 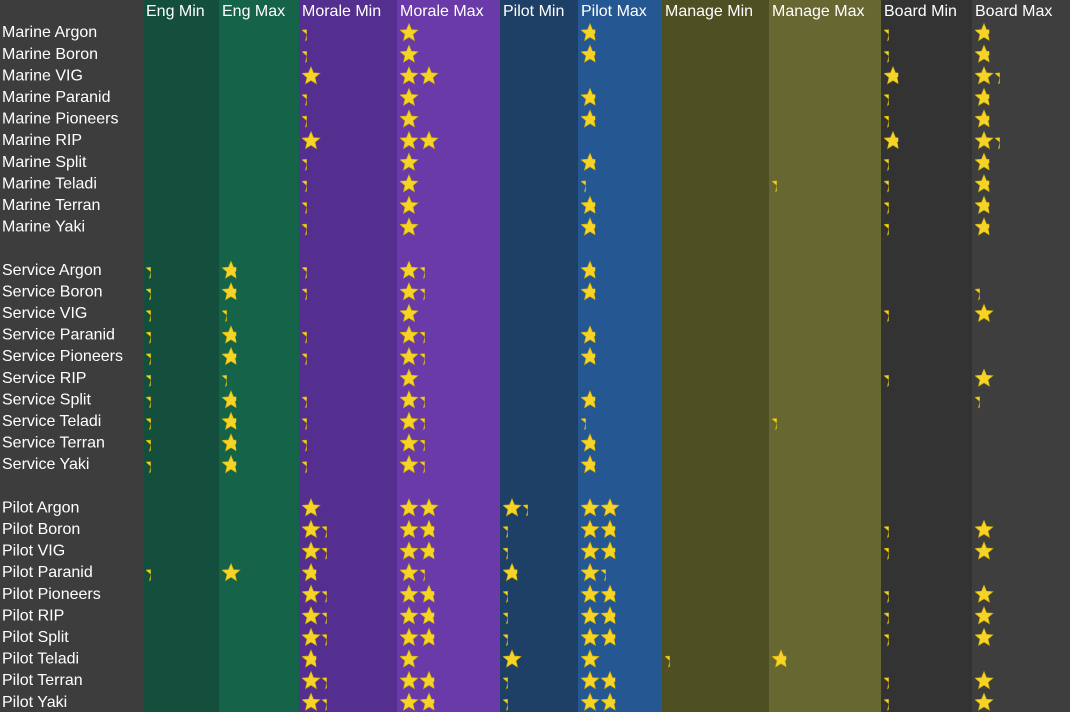 What do you see at coordinates (58, 335) in the screenshot?
I see `row-label: Service Paranid` at bounding box center [58, 335].